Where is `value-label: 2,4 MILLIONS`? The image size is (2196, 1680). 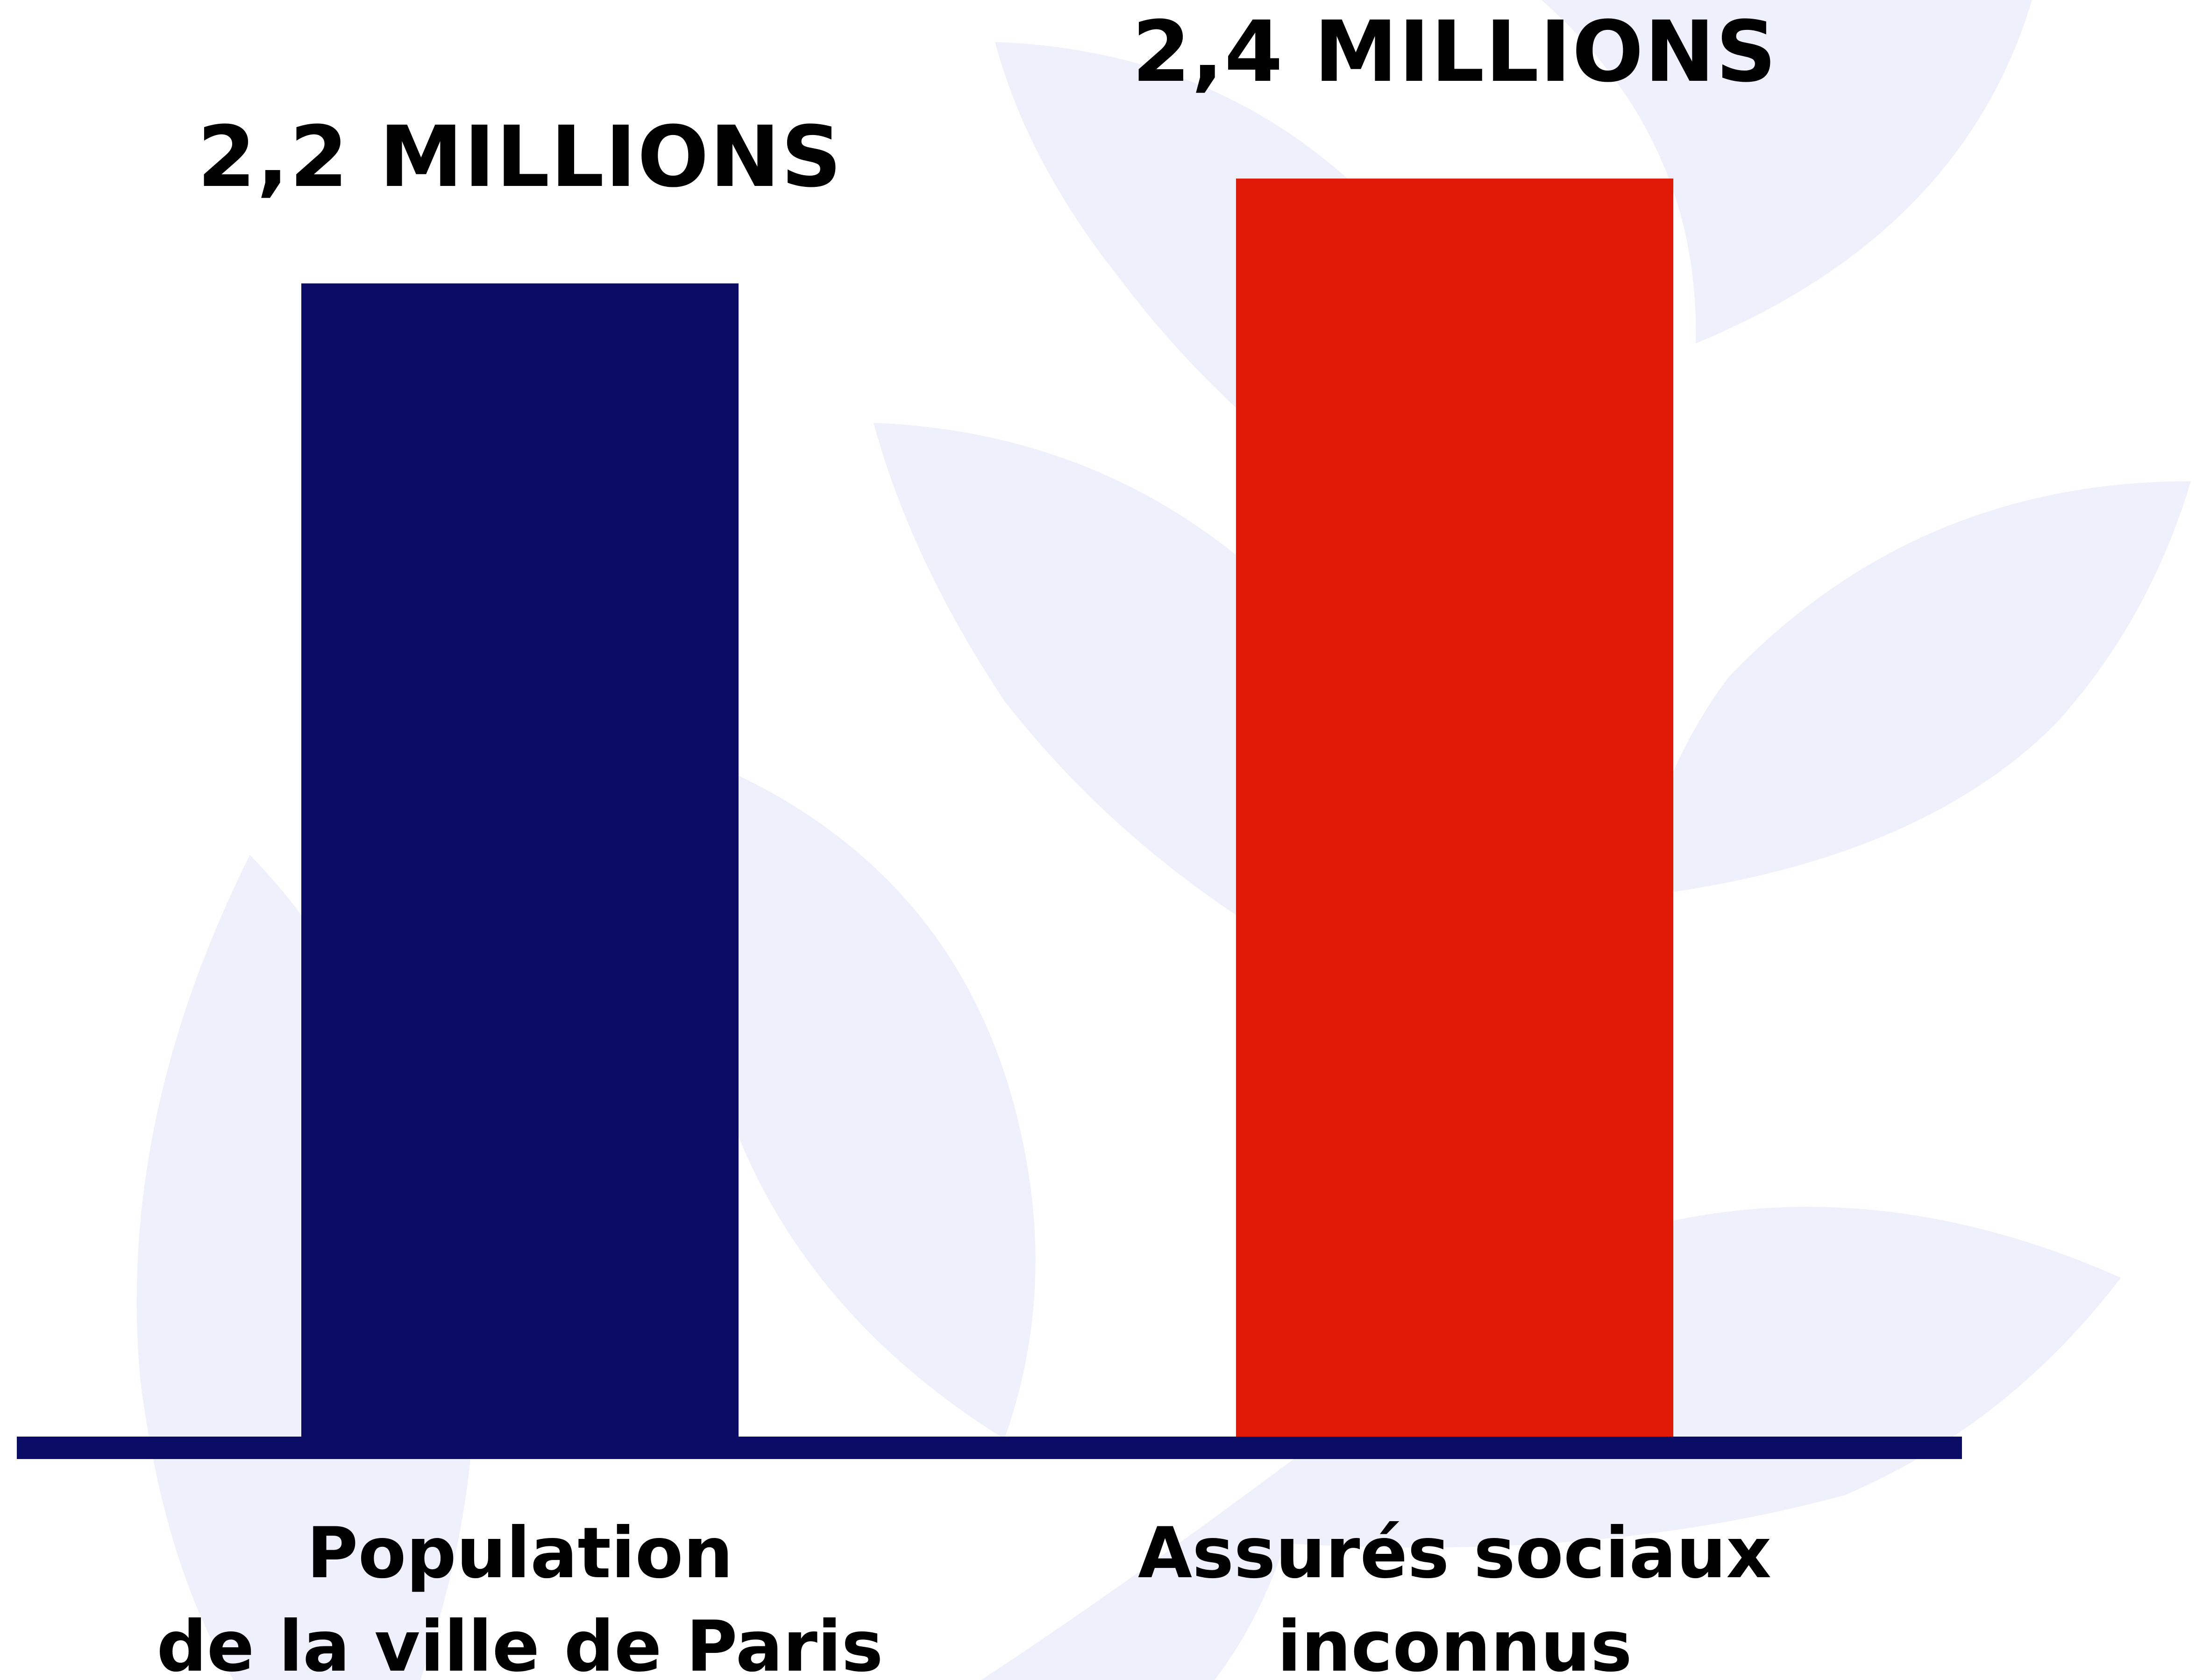
value-label: 2,4 MILLIONS is located at coordinates (1454, 52).